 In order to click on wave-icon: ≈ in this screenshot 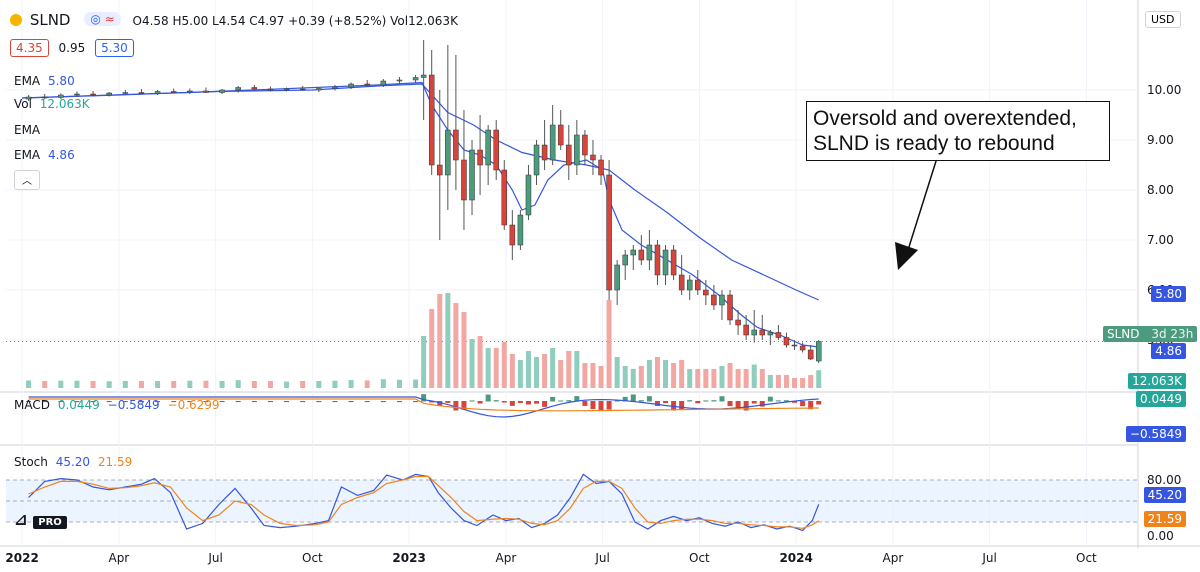, I will do `click(109, 19)`.